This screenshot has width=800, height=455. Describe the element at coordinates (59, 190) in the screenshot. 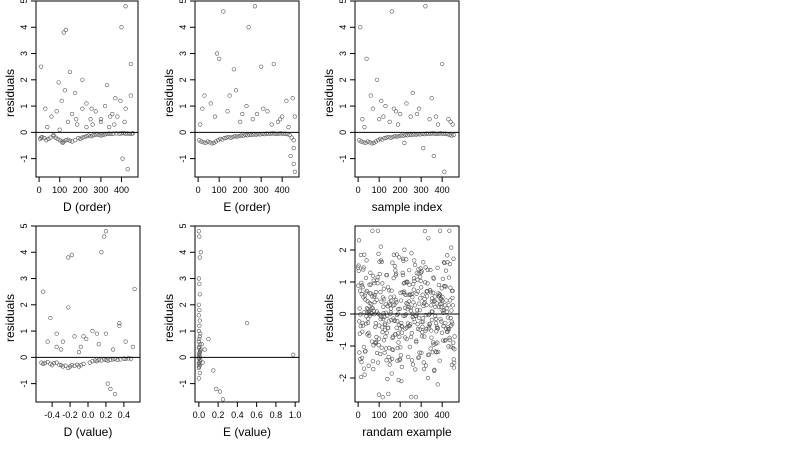

I see `x-tick-label: 100` at that location.